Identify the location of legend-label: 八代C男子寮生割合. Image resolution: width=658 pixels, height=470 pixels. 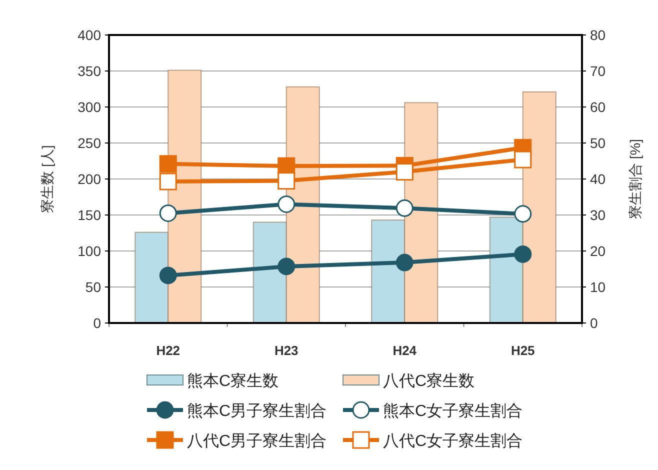
(257, 441).